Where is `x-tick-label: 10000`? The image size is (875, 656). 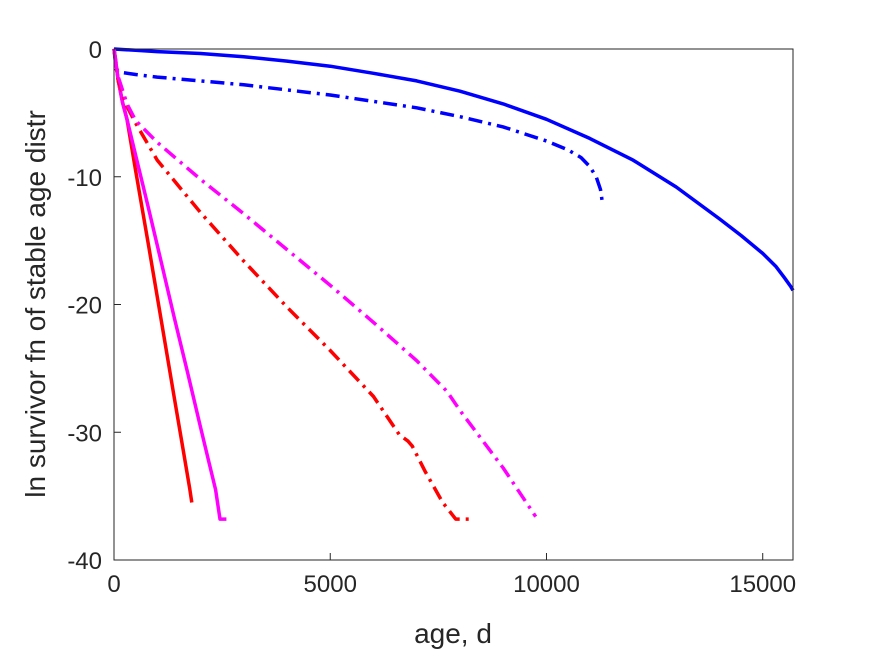 x-tick-label: 10000 is located at coordinates (546, 584).